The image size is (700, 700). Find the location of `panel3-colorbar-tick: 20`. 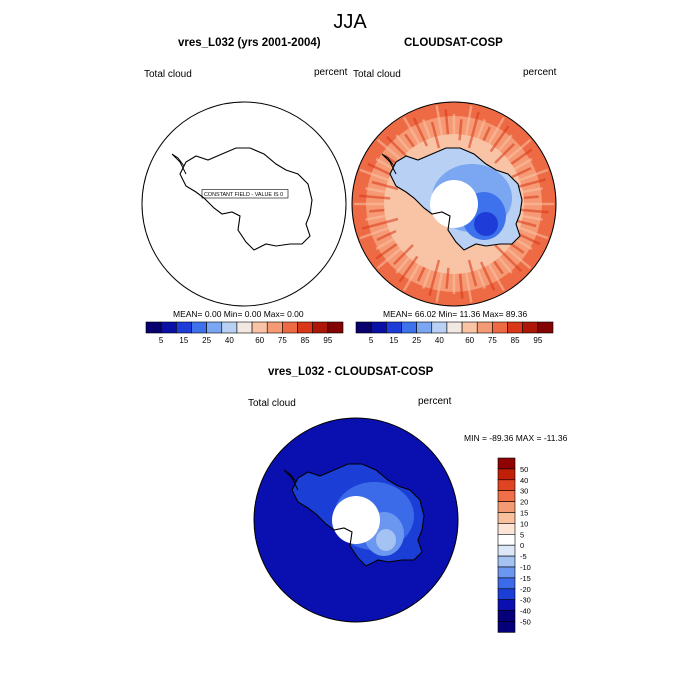

panel3-colorbar-tick: 20 is located at coordinates (524, 502).